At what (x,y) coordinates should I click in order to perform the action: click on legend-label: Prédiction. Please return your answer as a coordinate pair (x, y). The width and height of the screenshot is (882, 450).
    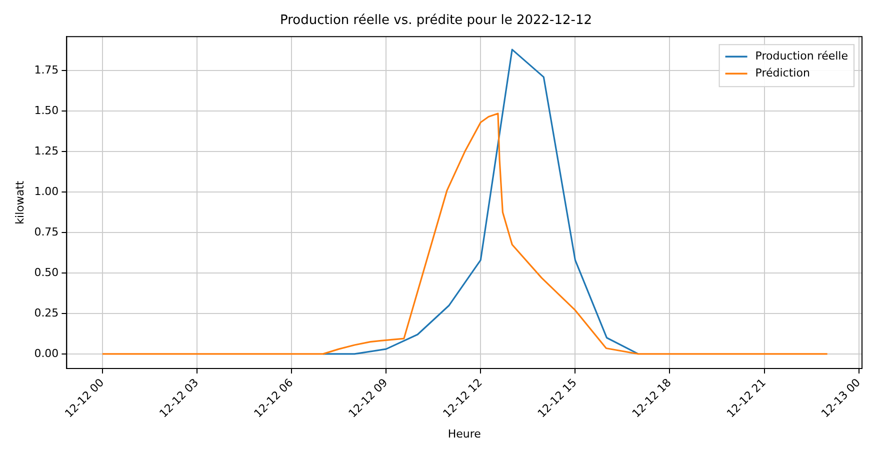
    Looking at the image, I should click on (782, 73).